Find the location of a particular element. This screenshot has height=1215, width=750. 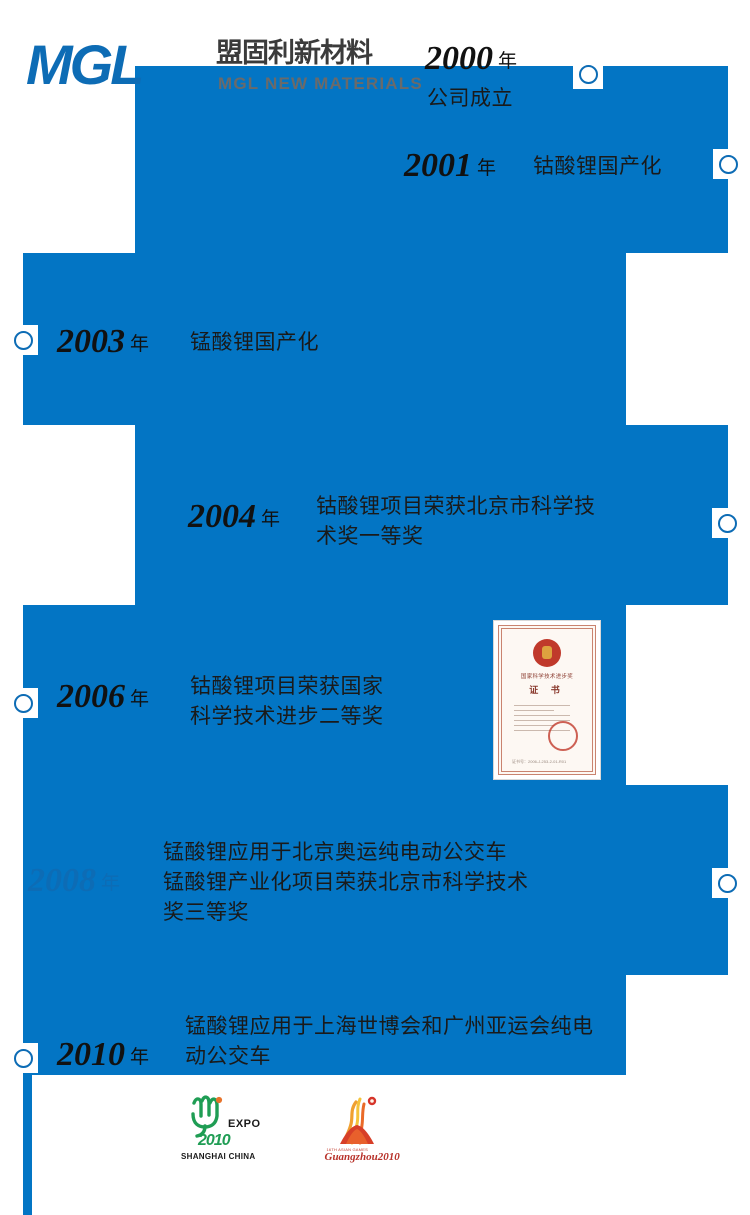

national-emblem-icon is located at coordinates (547, 653).